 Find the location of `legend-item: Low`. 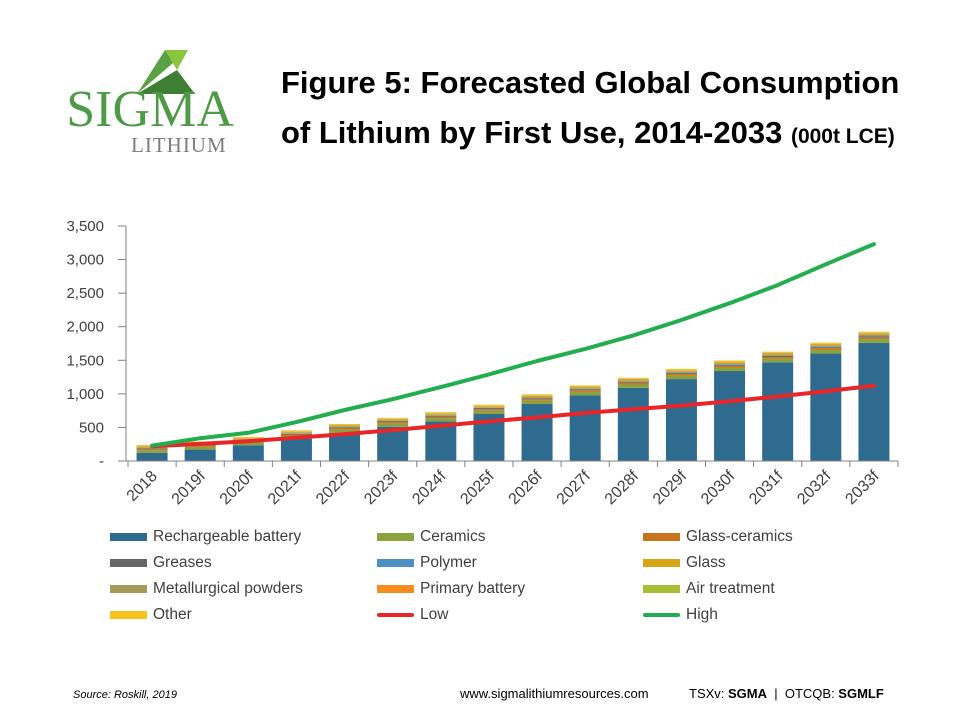

legend-item: Low is located at coordinates (412, 615).